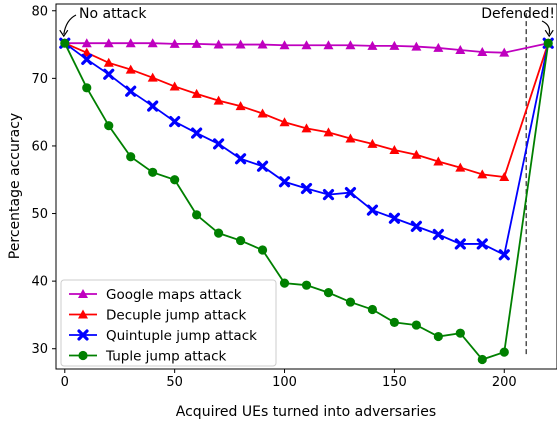  Describe the element at coordinates (166, 357) in the screenshot. I see `legend-label: Tuple jump attack` at that location.